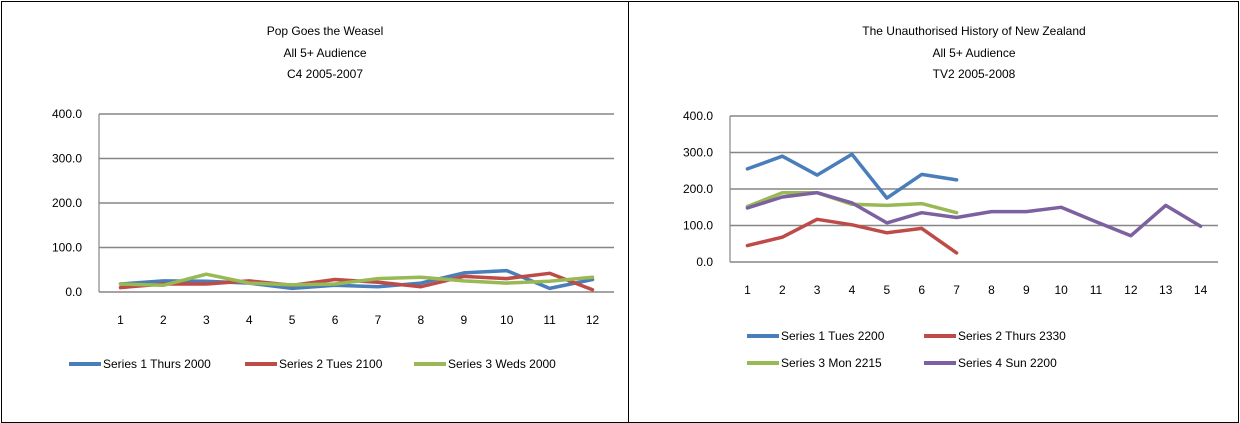 The image size is (1240, 423). Describe the element at coordinates (157, 364) in the screenshot. I see `legend-label: Series 1 Thurs 2000` at that location.